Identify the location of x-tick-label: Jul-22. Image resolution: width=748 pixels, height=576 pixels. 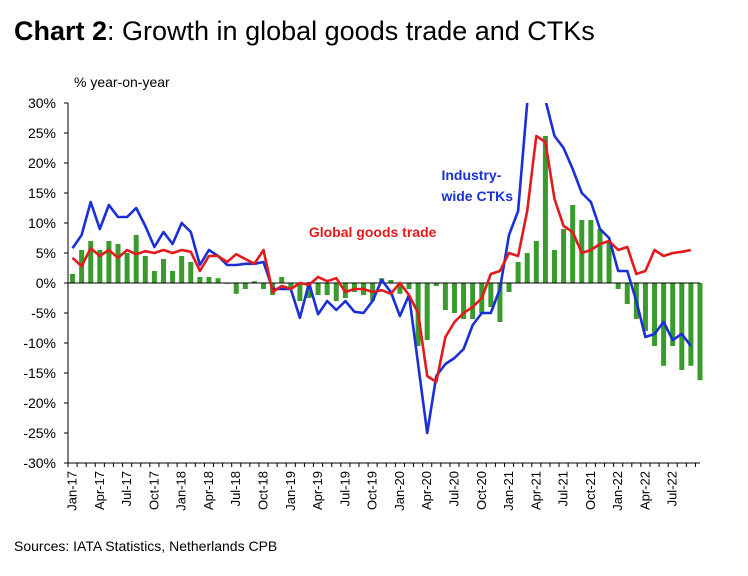
(672, 488).